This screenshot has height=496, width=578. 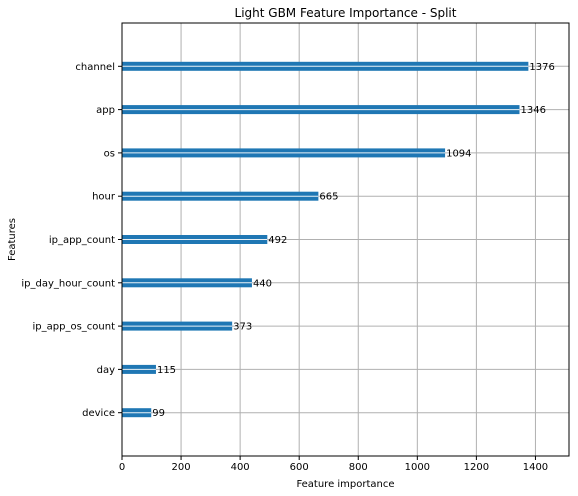 I want to click on data-label: 1346, so click(x=533, y=110).